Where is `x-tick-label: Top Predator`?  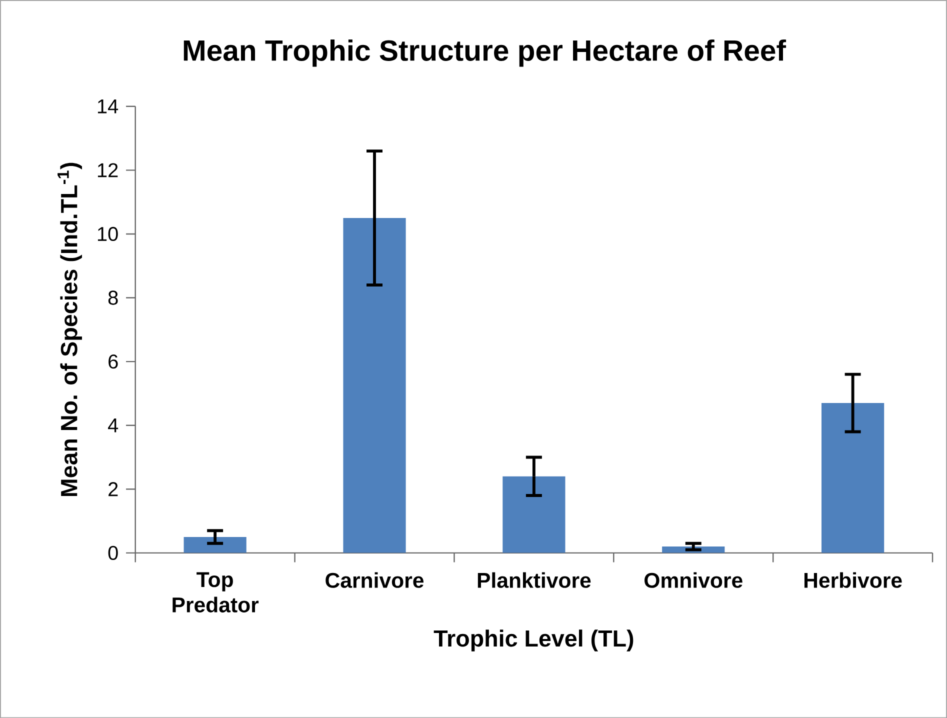 x-tick-label: Top Predator is located at coordinates (215, 592).